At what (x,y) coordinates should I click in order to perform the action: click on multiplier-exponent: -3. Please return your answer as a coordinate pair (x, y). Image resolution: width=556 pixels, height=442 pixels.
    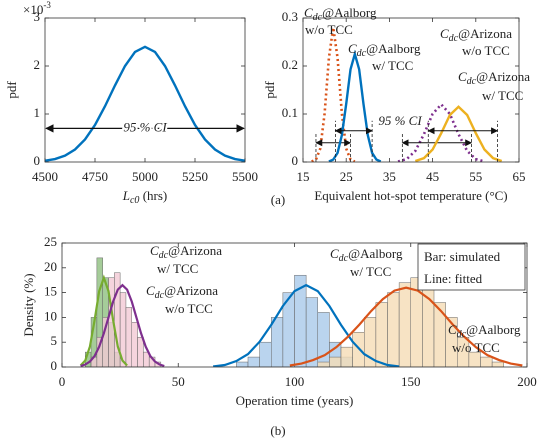
    Looking at the image, I should click on (47, 5).